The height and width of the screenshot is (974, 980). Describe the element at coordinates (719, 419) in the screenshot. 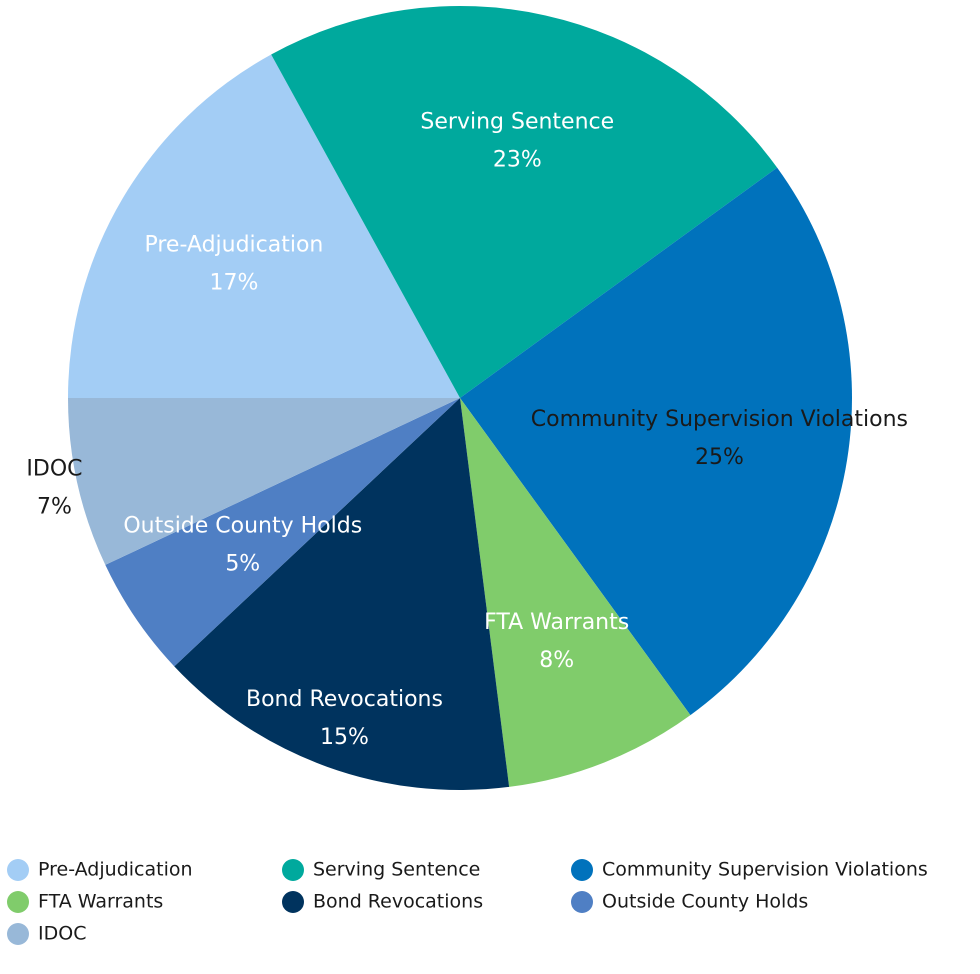

I see `slice-label: Community Supervision Violations` at that location.